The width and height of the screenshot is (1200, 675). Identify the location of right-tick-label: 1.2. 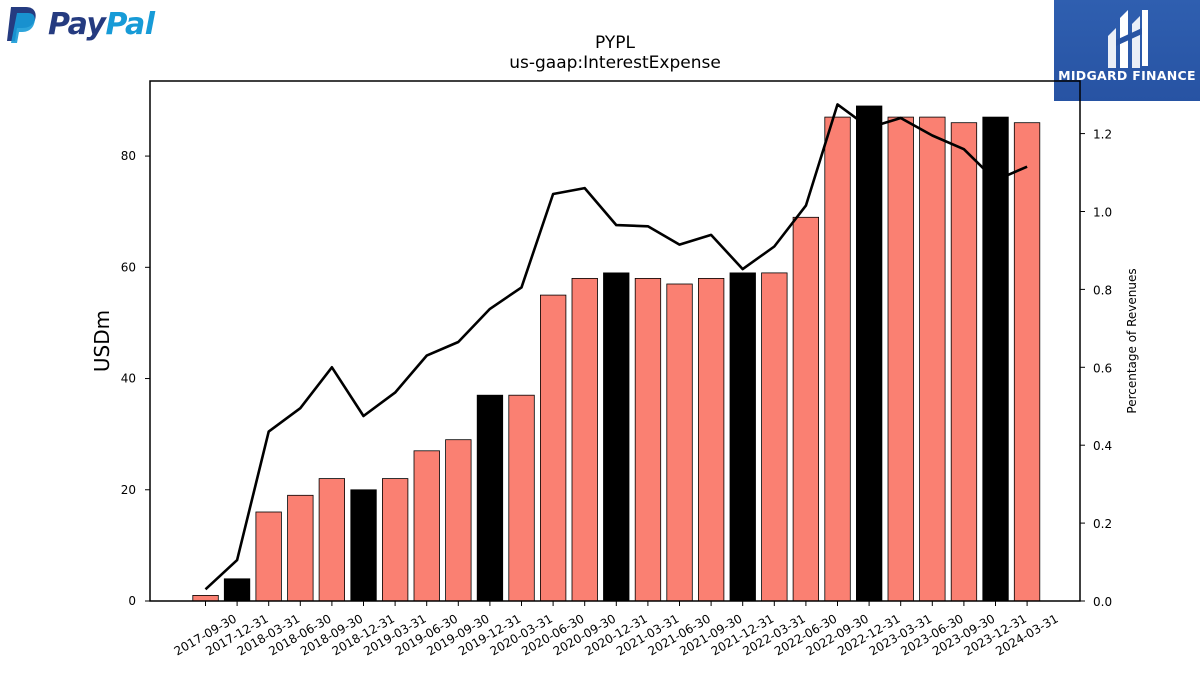
(1102, 135).